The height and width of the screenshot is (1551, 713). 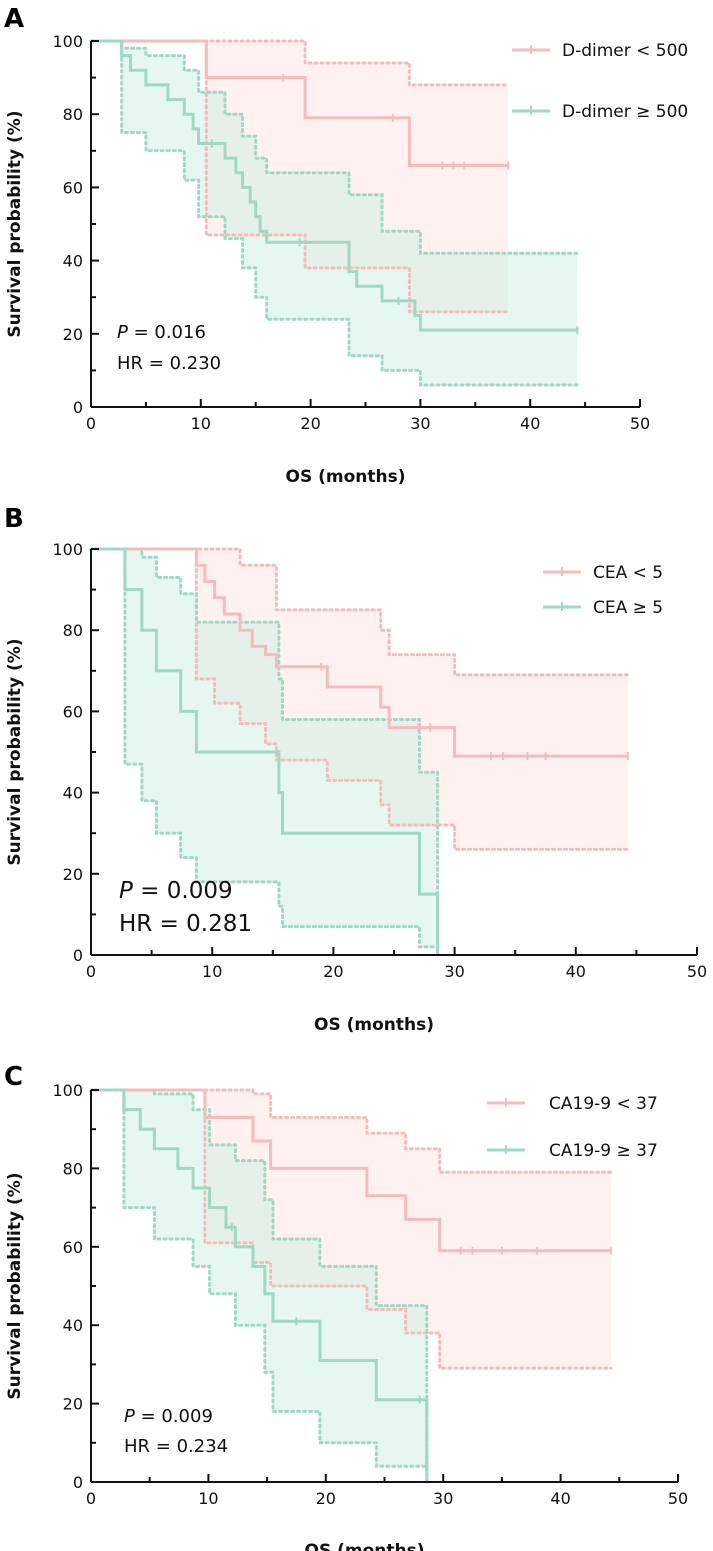 I want to click on hazard-ratio-annotation: HR = 0.281, so click(x=185, y=924).